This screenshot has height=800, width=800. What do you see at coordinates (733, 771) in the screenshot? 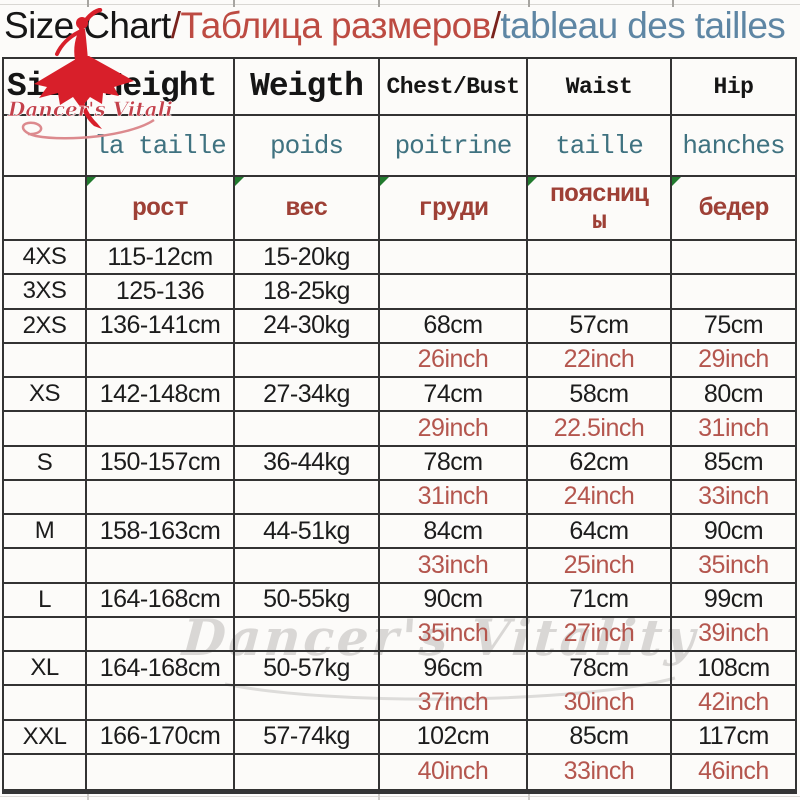
I see `cell-r16-hip: 46inch` at bounding box center [733, 771].